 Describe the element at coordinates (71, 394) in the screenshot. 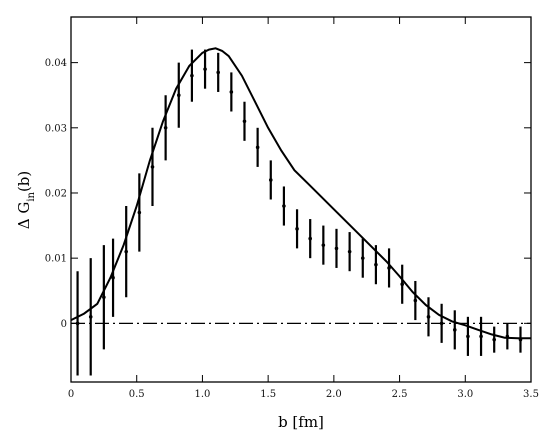

I see `x-tick-label: 0` at that location.